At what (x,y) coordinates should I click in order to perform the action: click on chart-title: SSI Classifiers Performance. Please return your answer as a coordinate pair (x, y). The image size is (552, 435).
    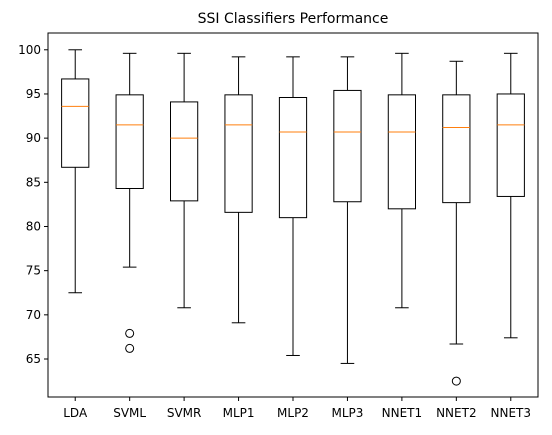
    Looking at the image, I should click on (293, 19).